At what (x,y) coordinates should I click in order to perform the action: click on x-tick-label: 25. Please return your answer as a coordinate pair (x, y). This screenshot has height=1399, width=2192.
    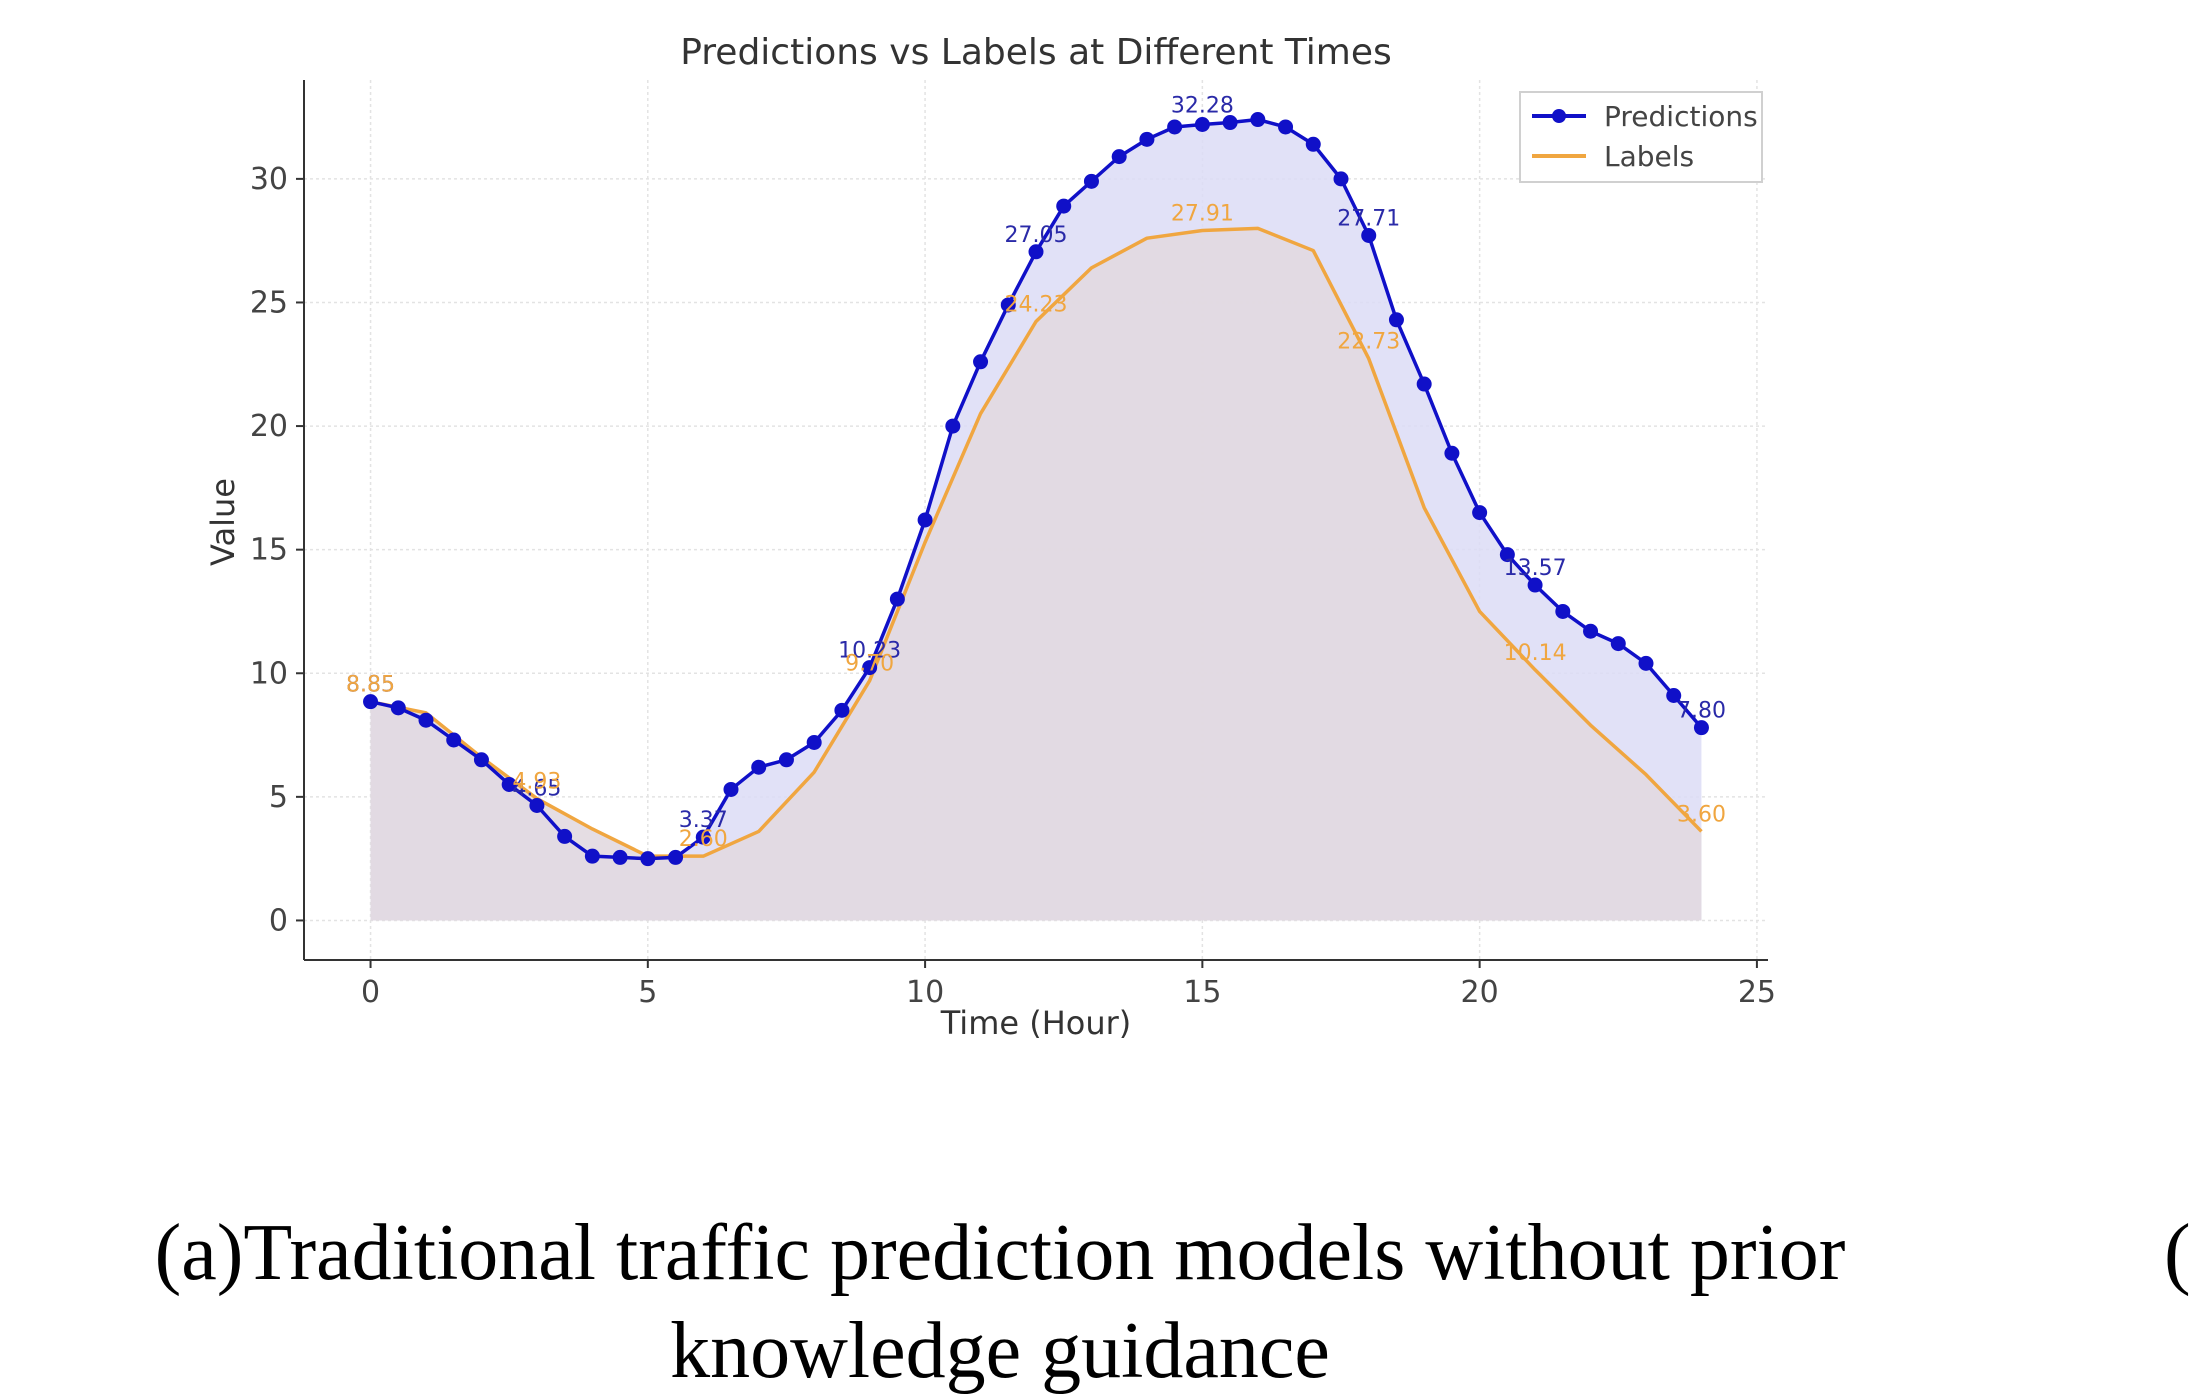
    Looking at the image, I should click on (1757, 992).